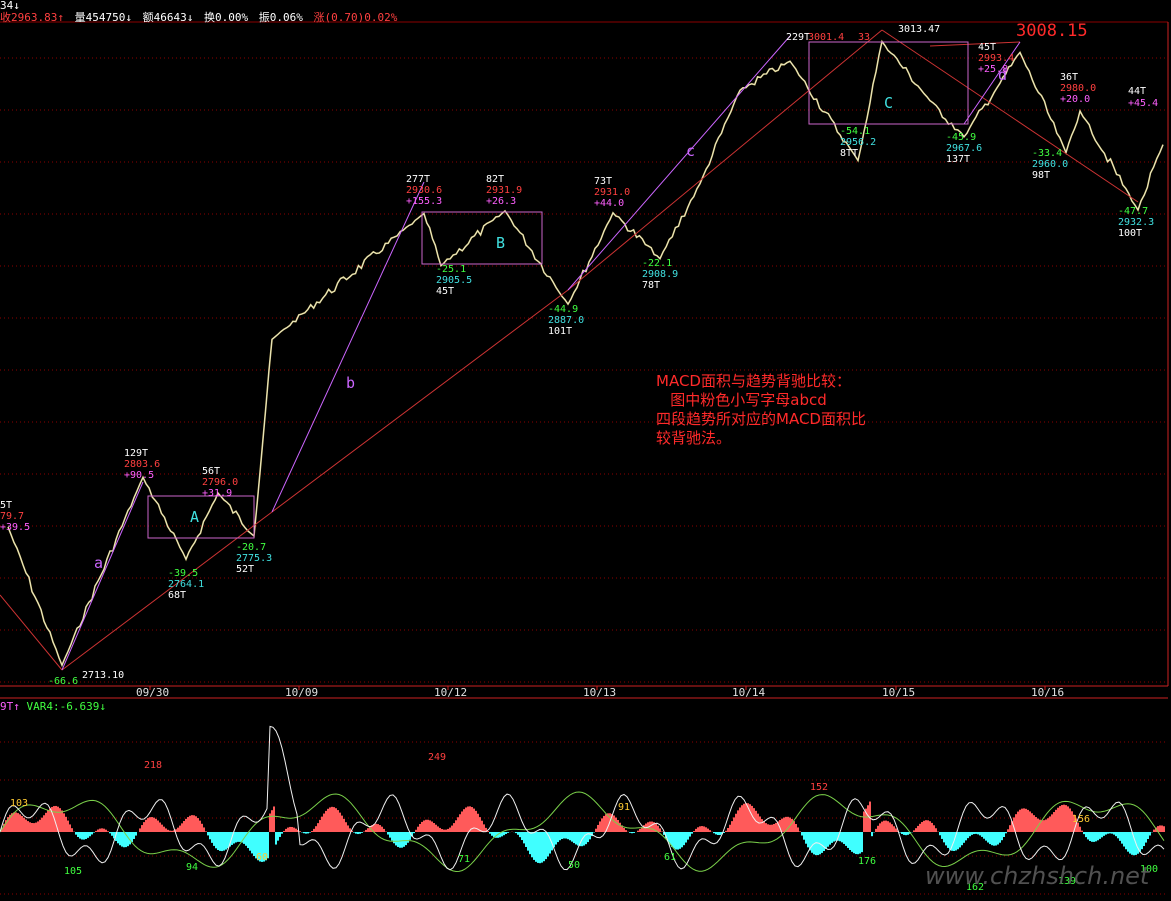  I want to click on indicator-value-label: 91, so click(624, 807).